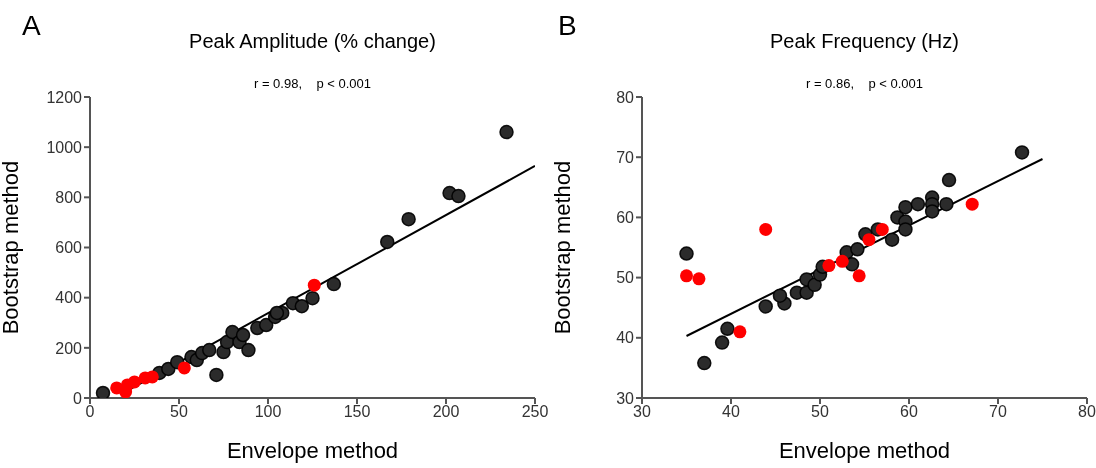  What do you see at coordinates (69, 198) in the screenshot?
I see `y-tick-label: 800` at bounding box center [69, 198].